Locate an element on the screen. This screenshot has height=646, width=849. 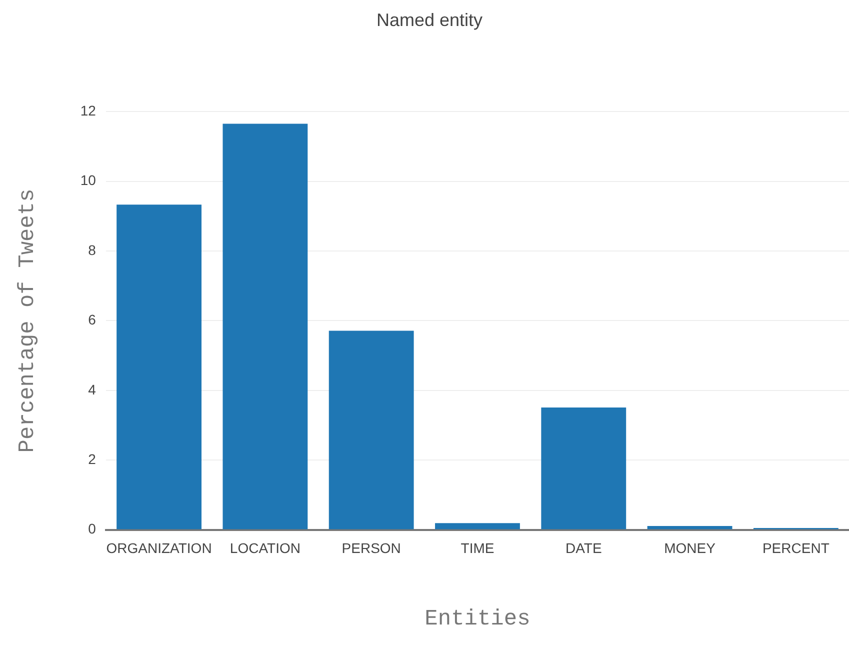
y-tick-label: 6 is located at coordinates (92, 320).